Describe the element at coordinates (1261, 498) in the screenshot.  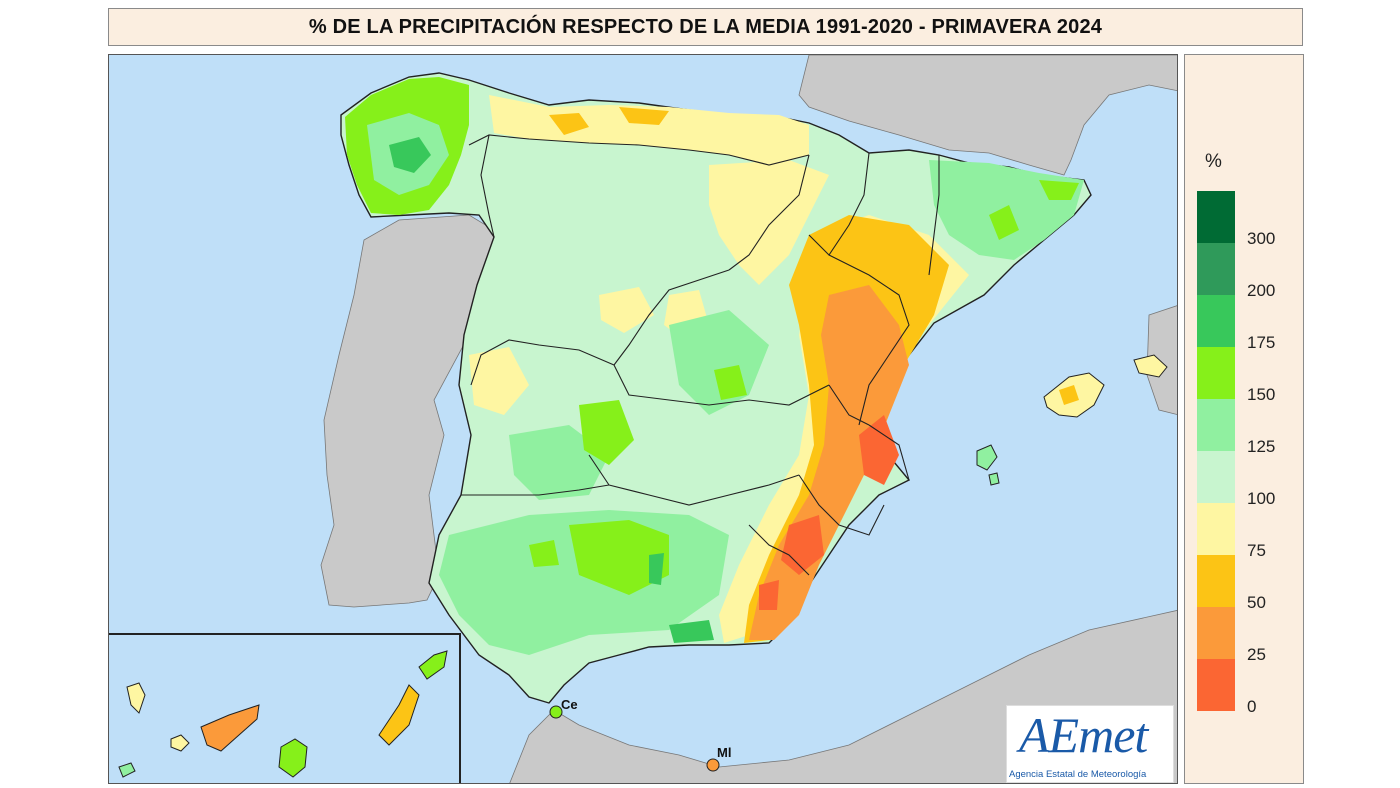
I see `legend-label-100: 100` at that location.